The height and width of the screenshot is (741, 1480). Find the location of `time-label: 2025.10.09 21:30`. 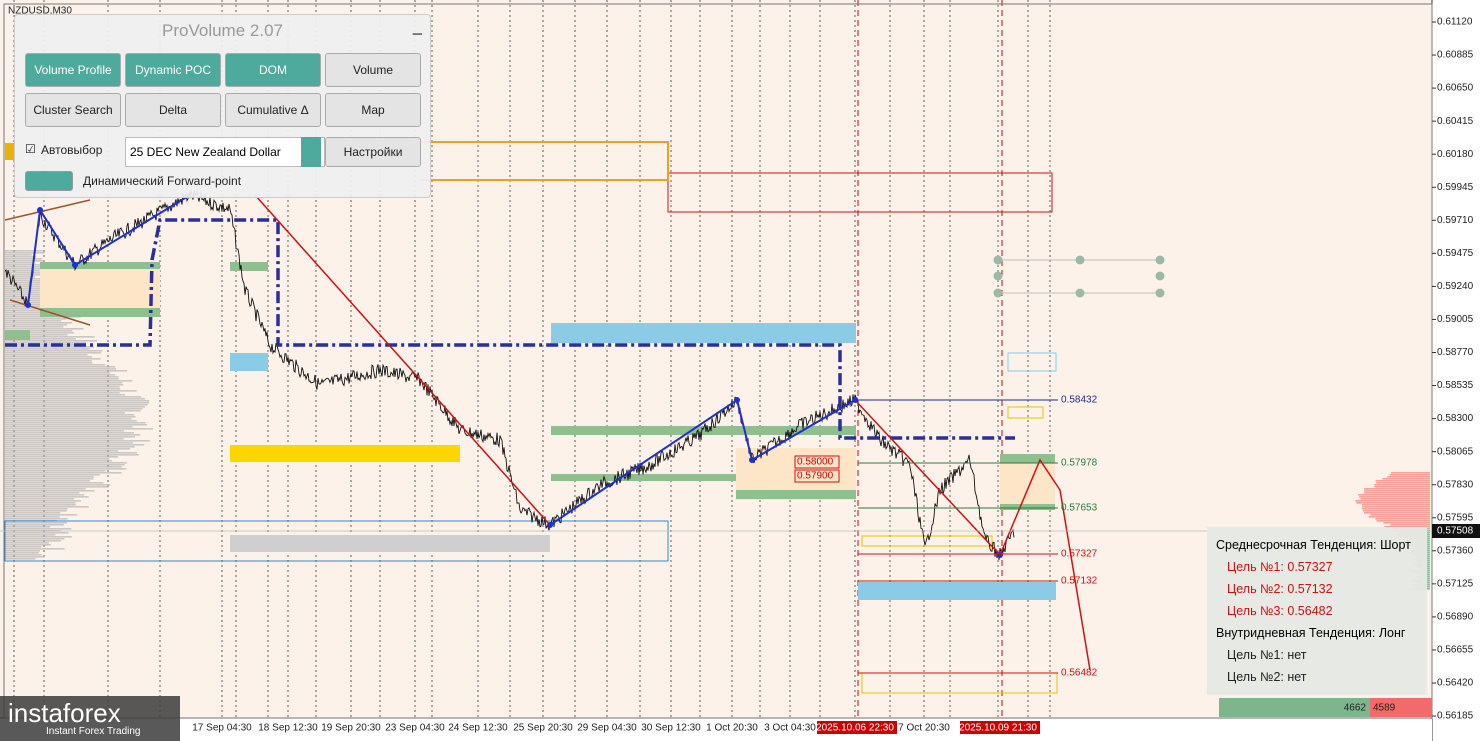

time-label: 2025.10.09 21:30 is located at coordinates (998, 728).